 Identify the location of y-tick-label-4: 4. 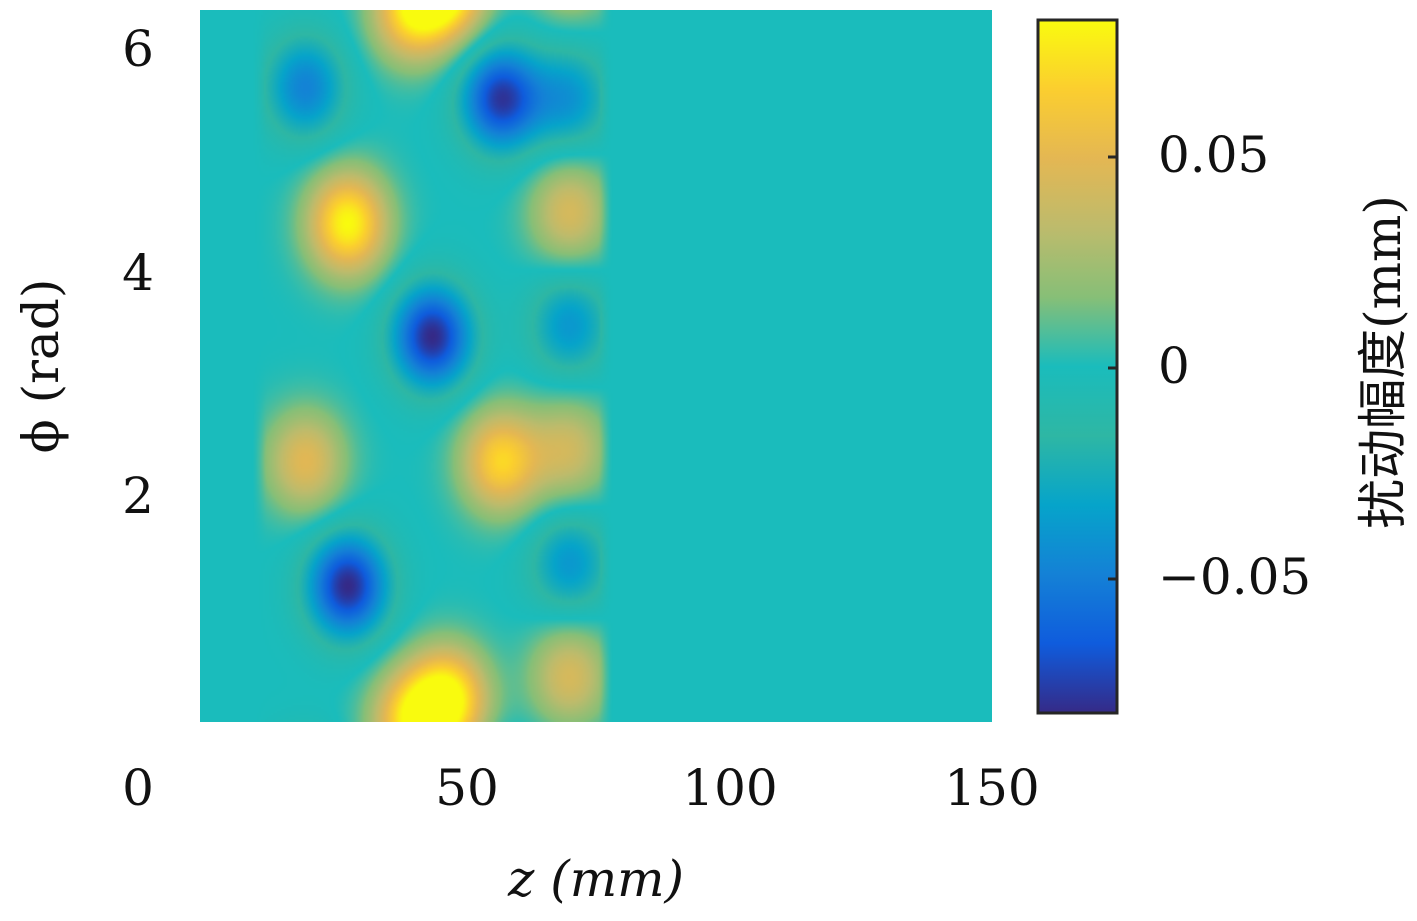
(138, 273).